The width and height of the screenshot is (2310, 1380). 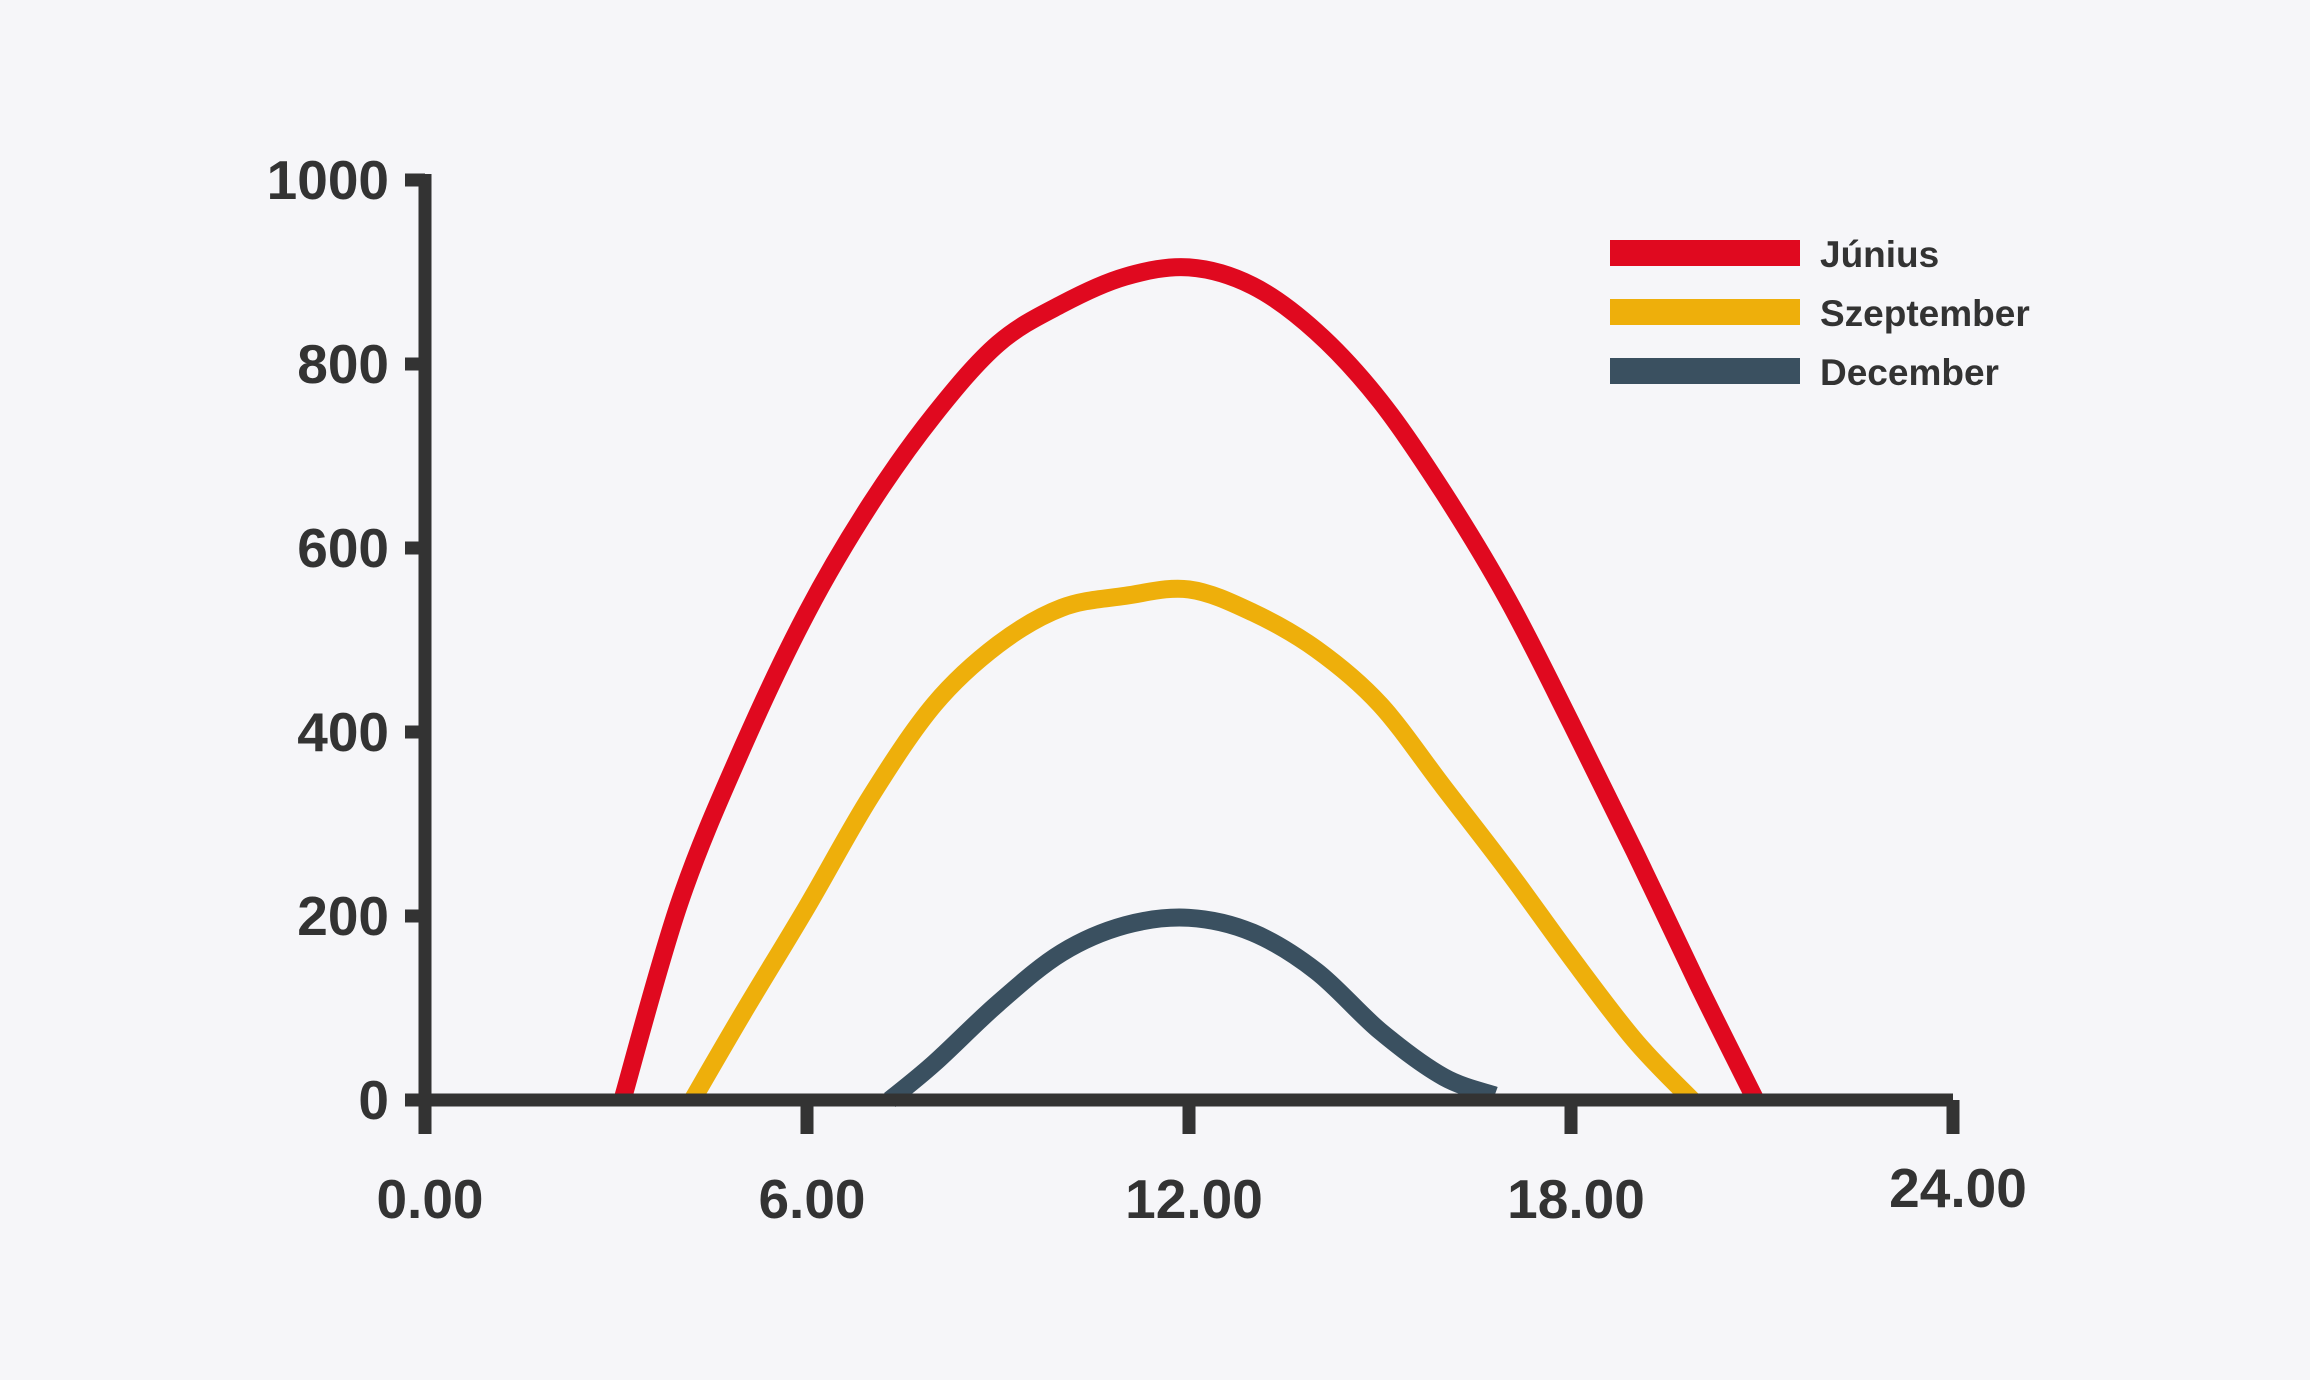 I want to click on legend: Június Szeptember December, so click(x=1820, y=313).